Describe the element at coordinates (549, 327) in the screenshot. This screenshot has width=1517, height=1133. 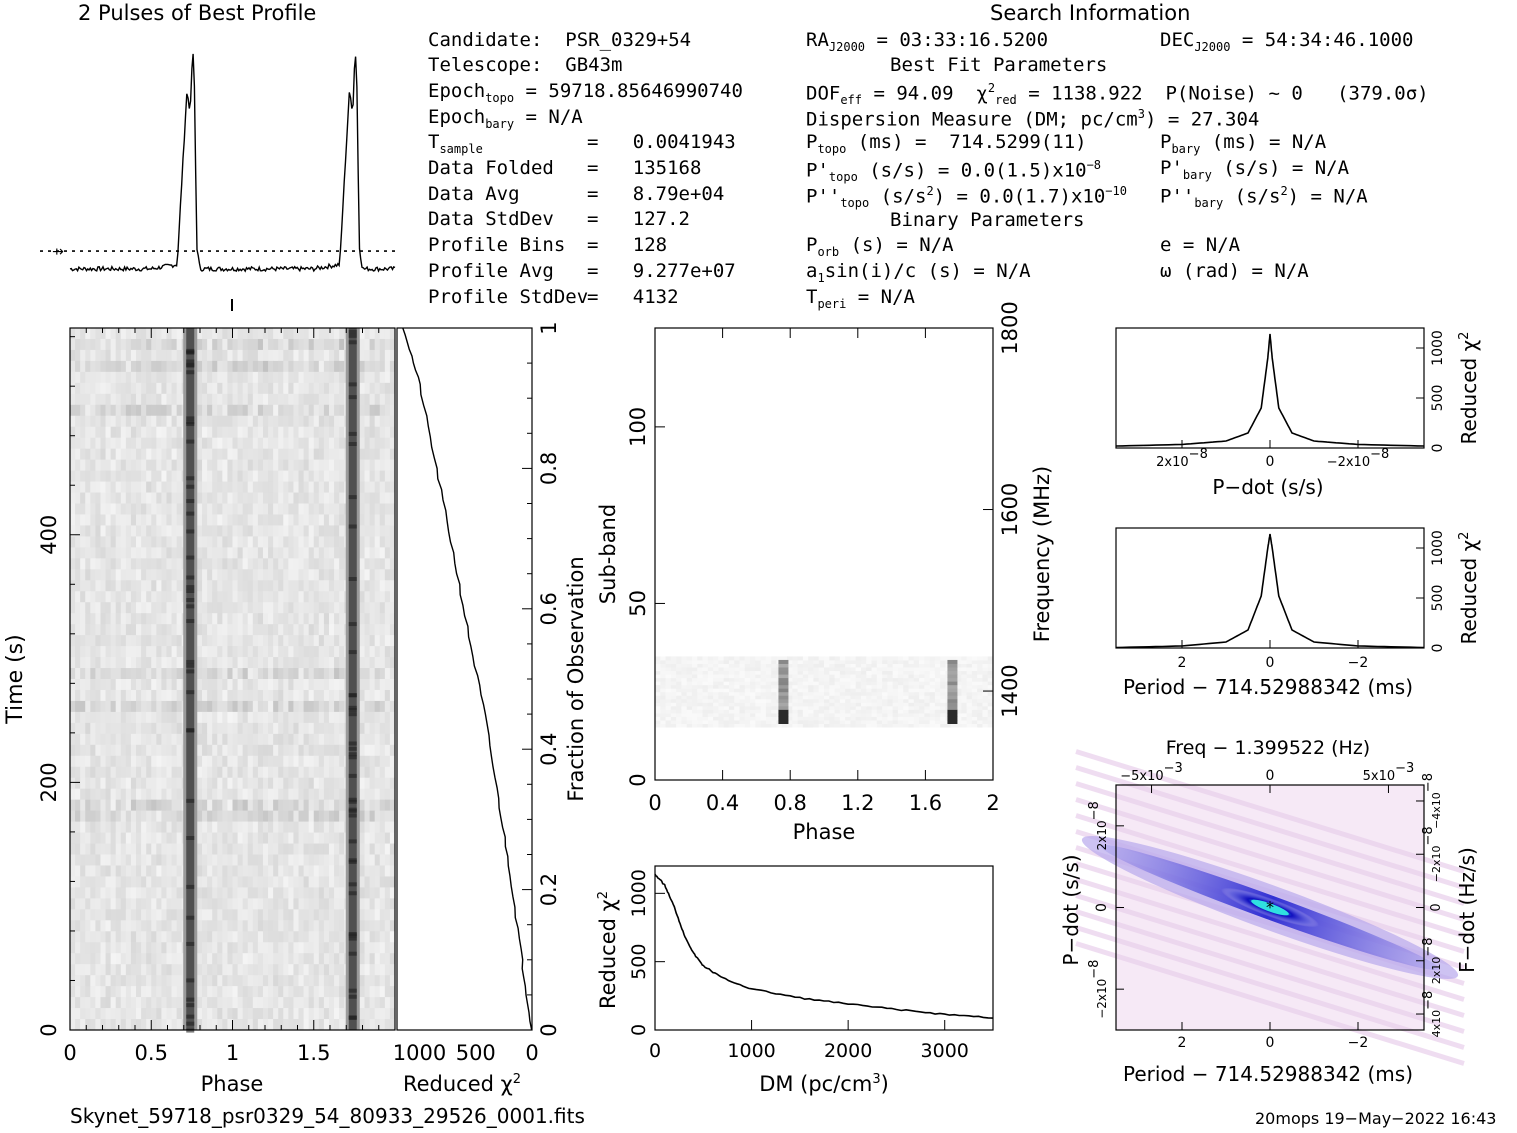
I see `y-tick-label: 1` at that location.